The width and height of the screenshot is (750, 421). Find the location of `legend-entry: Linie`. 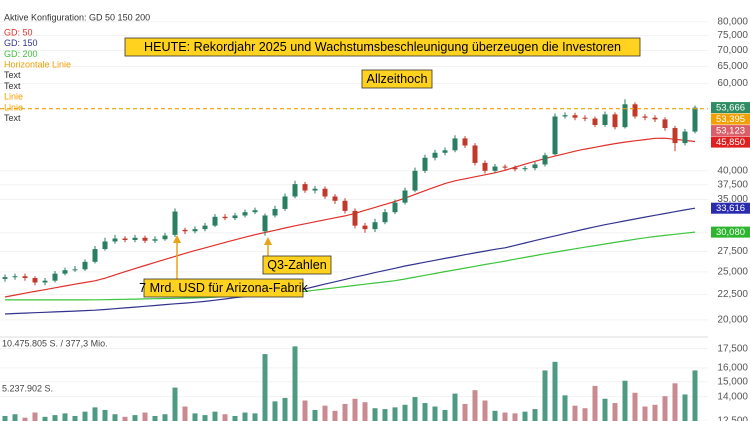

legend-entry: Linie is located at coordinates (13, 97).